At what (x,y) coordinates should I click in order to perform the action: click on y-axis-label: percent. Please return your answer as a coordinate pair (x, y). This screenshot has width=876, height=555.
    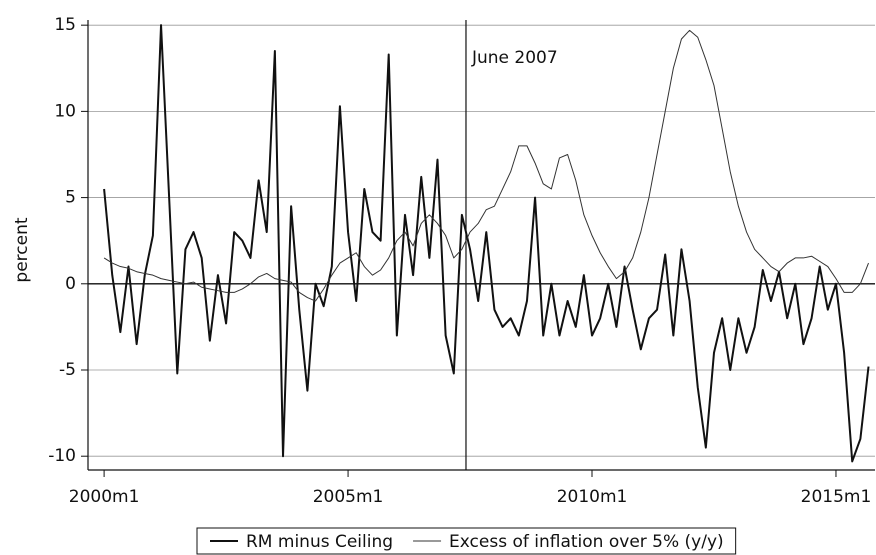
    Looking at the image, I should click on (22, 249).